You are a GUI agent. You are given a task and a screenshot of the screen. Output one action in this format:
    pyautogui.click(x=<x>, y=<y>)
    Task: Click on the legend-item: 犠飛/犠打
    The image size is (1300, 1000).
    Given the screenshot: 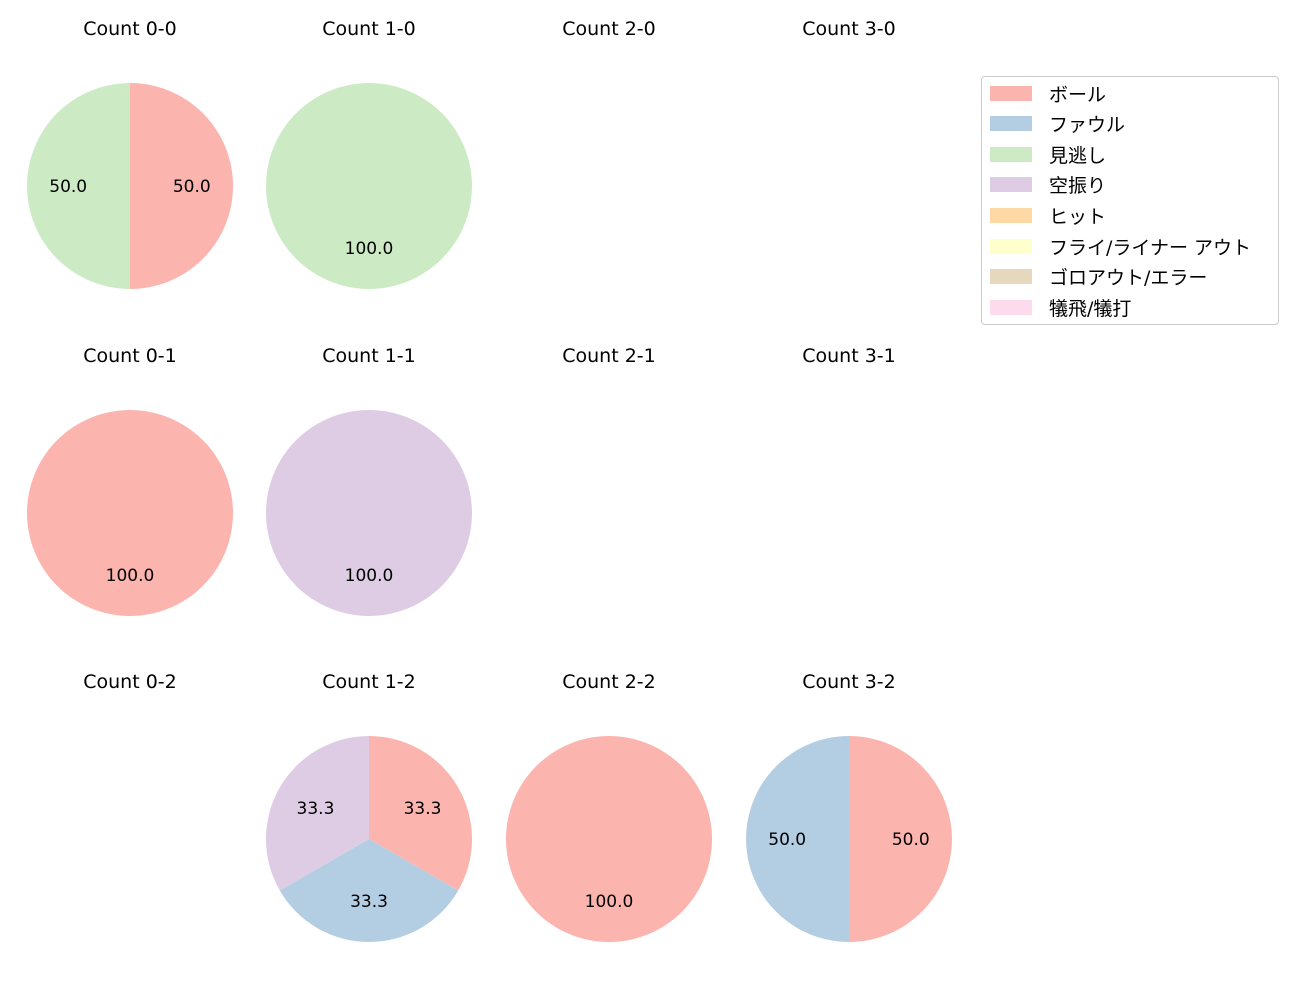 What is the action you would take?
    pyautogui.click(x=1061, y=308)
    